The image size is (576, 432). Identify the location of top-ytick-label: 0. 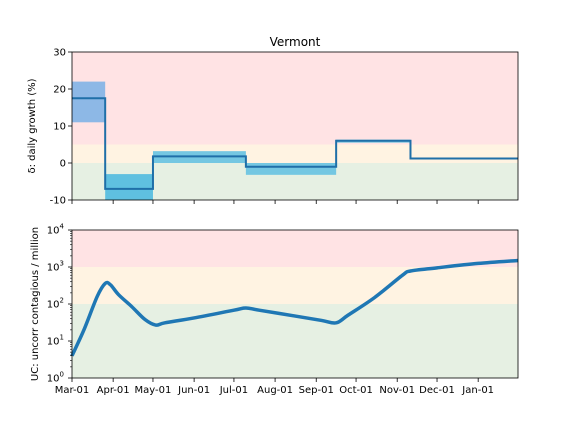
(63, 164).